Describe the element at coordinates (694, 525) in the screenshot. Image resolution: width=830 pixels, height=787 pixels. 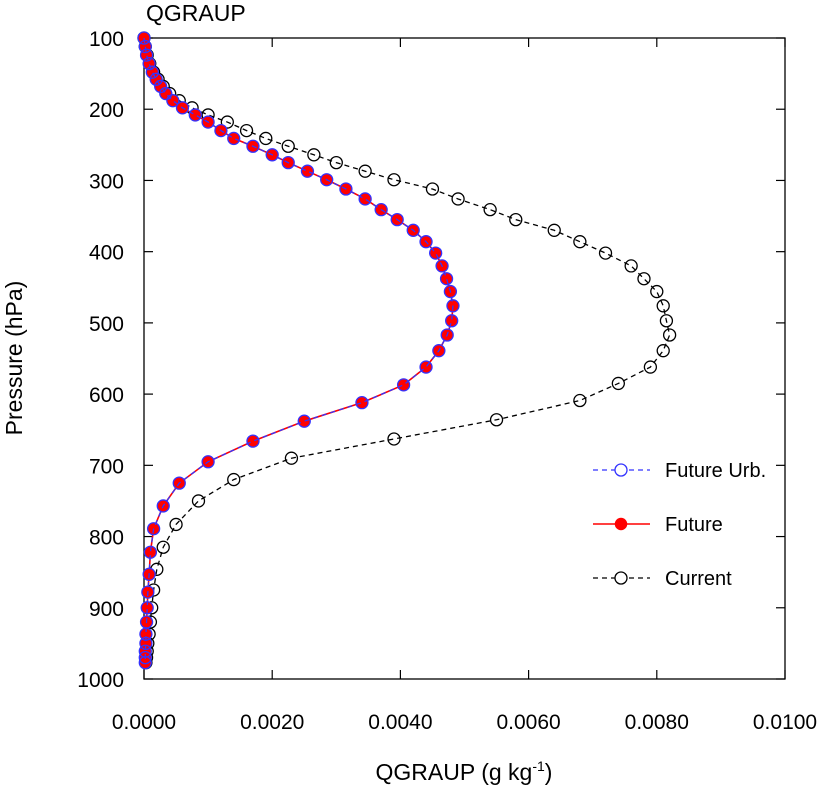
I see `legend-label-future: Future` at that location.